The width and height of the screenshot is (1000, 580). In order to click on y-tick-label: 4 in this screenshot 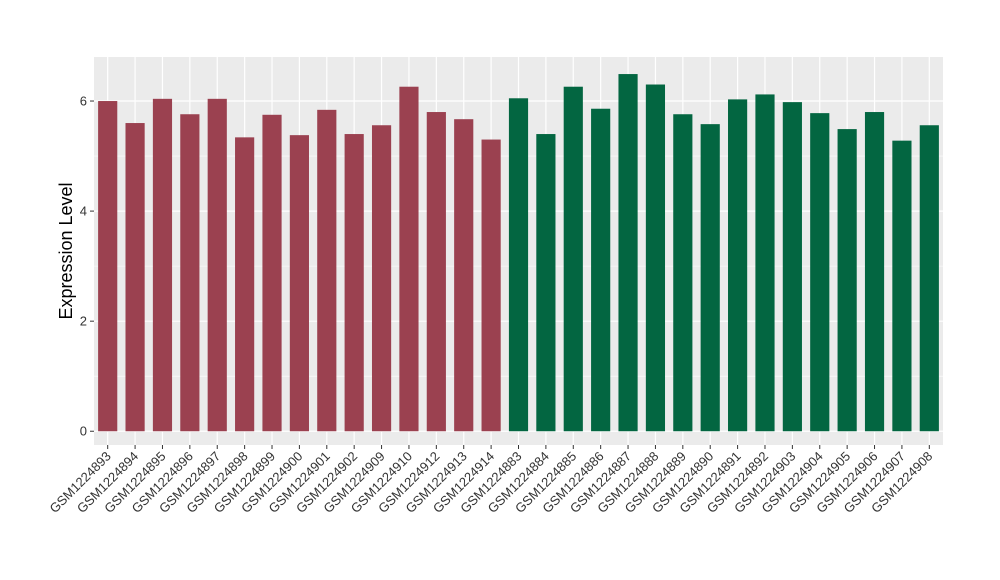, I will do `click(83, 211)`.